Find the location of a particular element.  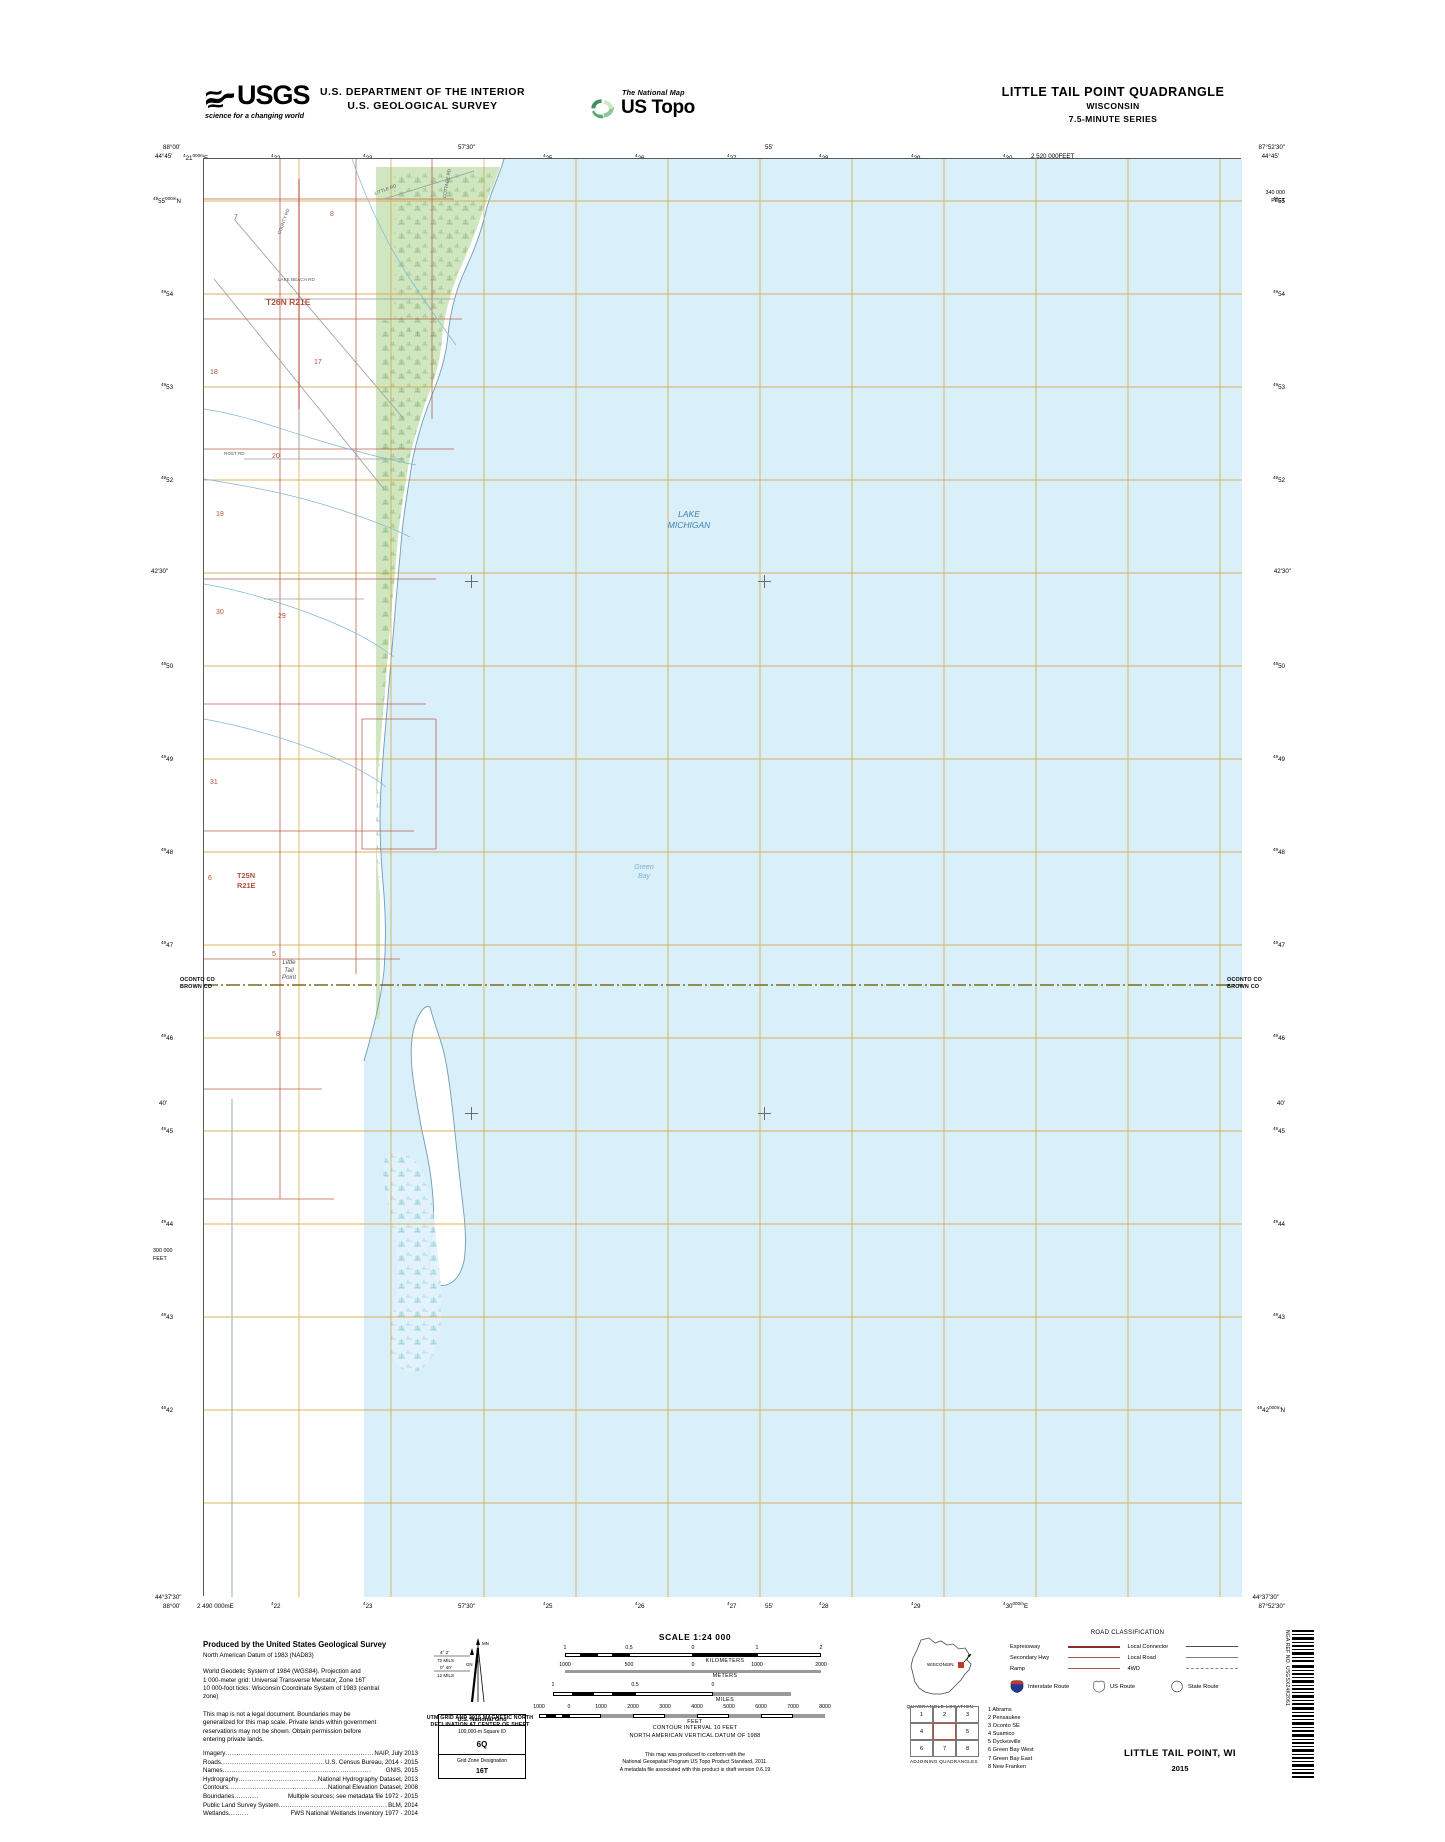

scalebar-miles: 1 0.5 0 MILES is located at coordinates (695, 1693).